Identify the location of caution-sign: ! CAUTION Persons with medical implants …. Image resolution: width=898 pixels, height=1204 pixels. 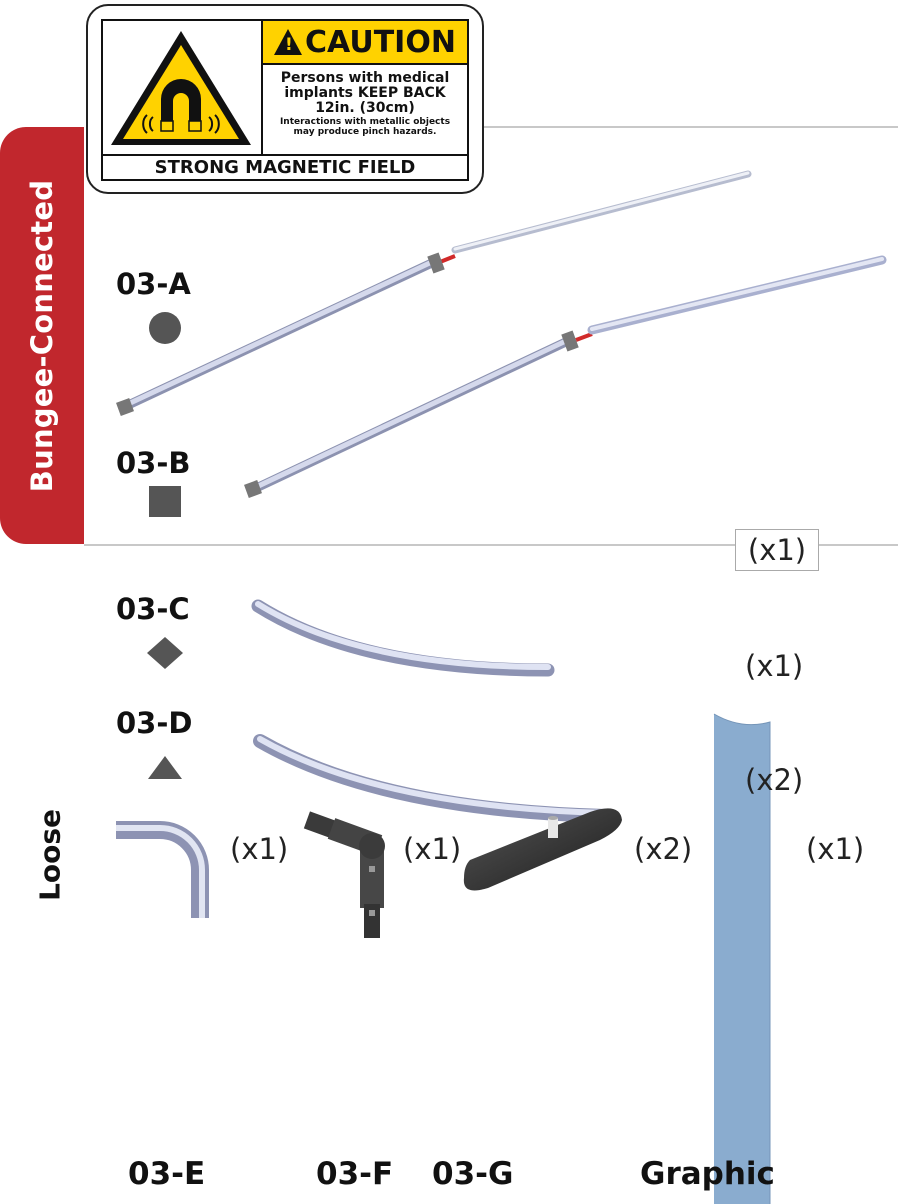
(285, 99).